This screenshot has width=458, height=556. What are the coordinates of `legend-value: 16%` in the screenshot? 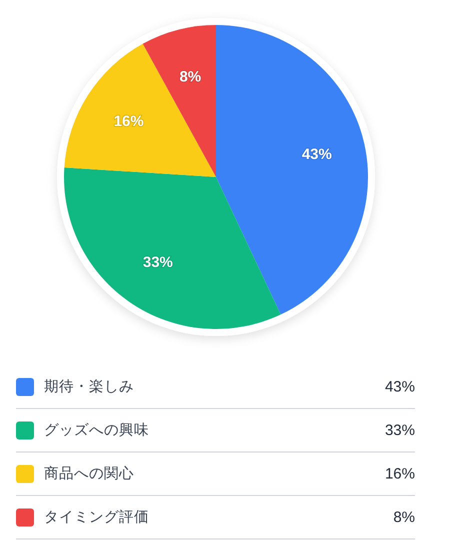 It's located at (399, 474).